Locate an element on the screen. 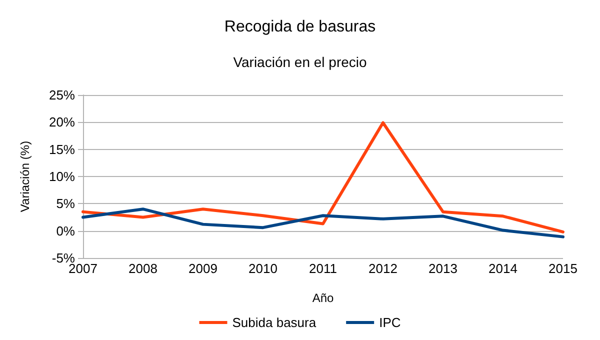  chart-subtitle: Variación en el precio is located at coordinates (300, 62).